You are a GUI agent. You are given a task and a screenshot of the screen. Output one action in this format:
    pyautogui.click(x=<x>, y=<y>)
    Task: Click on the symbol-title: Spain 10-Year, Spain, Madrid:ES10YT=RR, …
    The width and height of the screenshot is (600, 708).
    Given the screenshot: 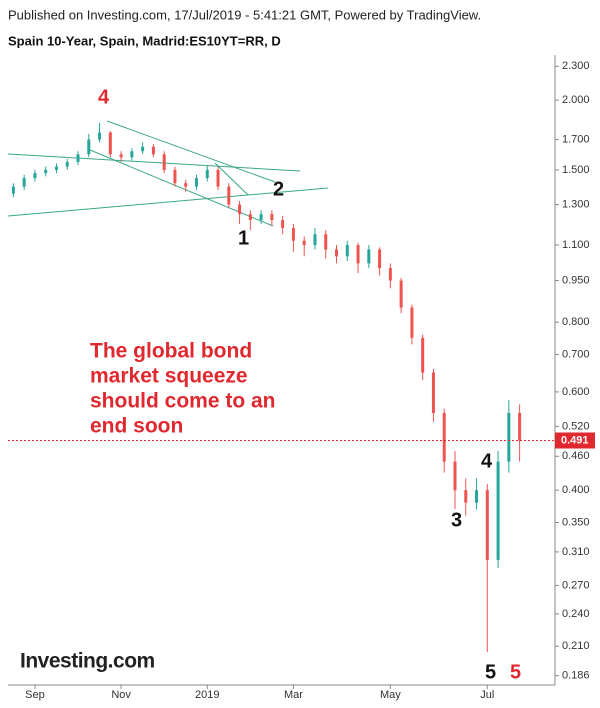 What is the action you would take?
    pyautogui.click(x=144, y=40)
    